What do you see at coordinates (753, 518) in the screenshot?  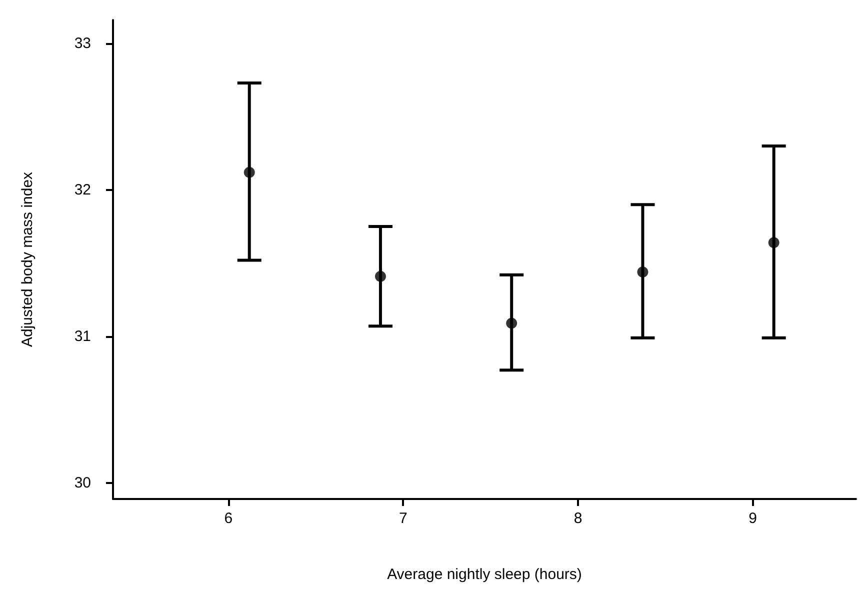 I see `x-tick-label: 9` at bounding box center [753, 518].